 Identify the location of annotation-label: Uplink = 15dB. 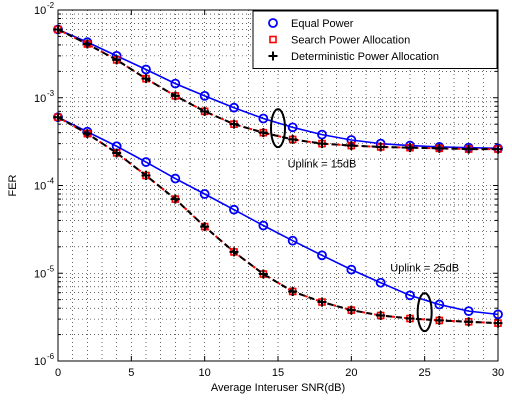
(322, 165).